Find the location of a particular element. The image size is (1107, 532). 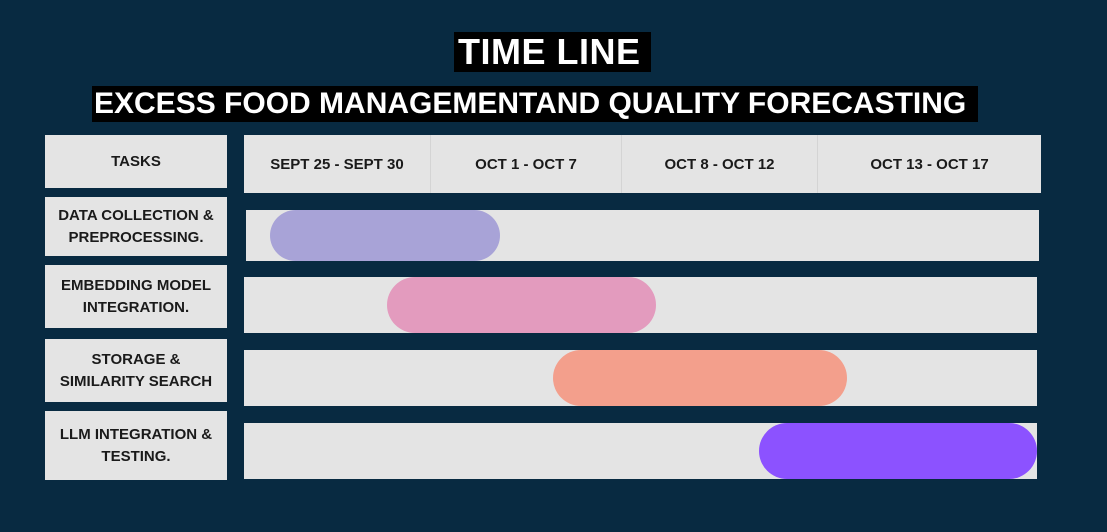

period-label: SEPT 25 - SEPT 30 is located at coordinates (337, 164).